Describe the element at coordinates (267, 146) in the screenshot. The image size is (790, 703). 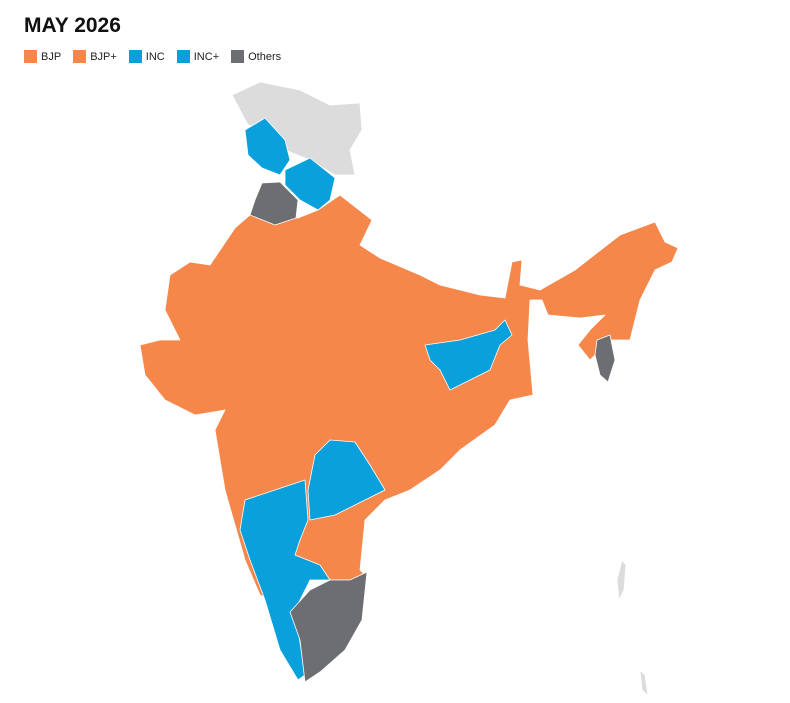
I see `region-north-blue` at that location.